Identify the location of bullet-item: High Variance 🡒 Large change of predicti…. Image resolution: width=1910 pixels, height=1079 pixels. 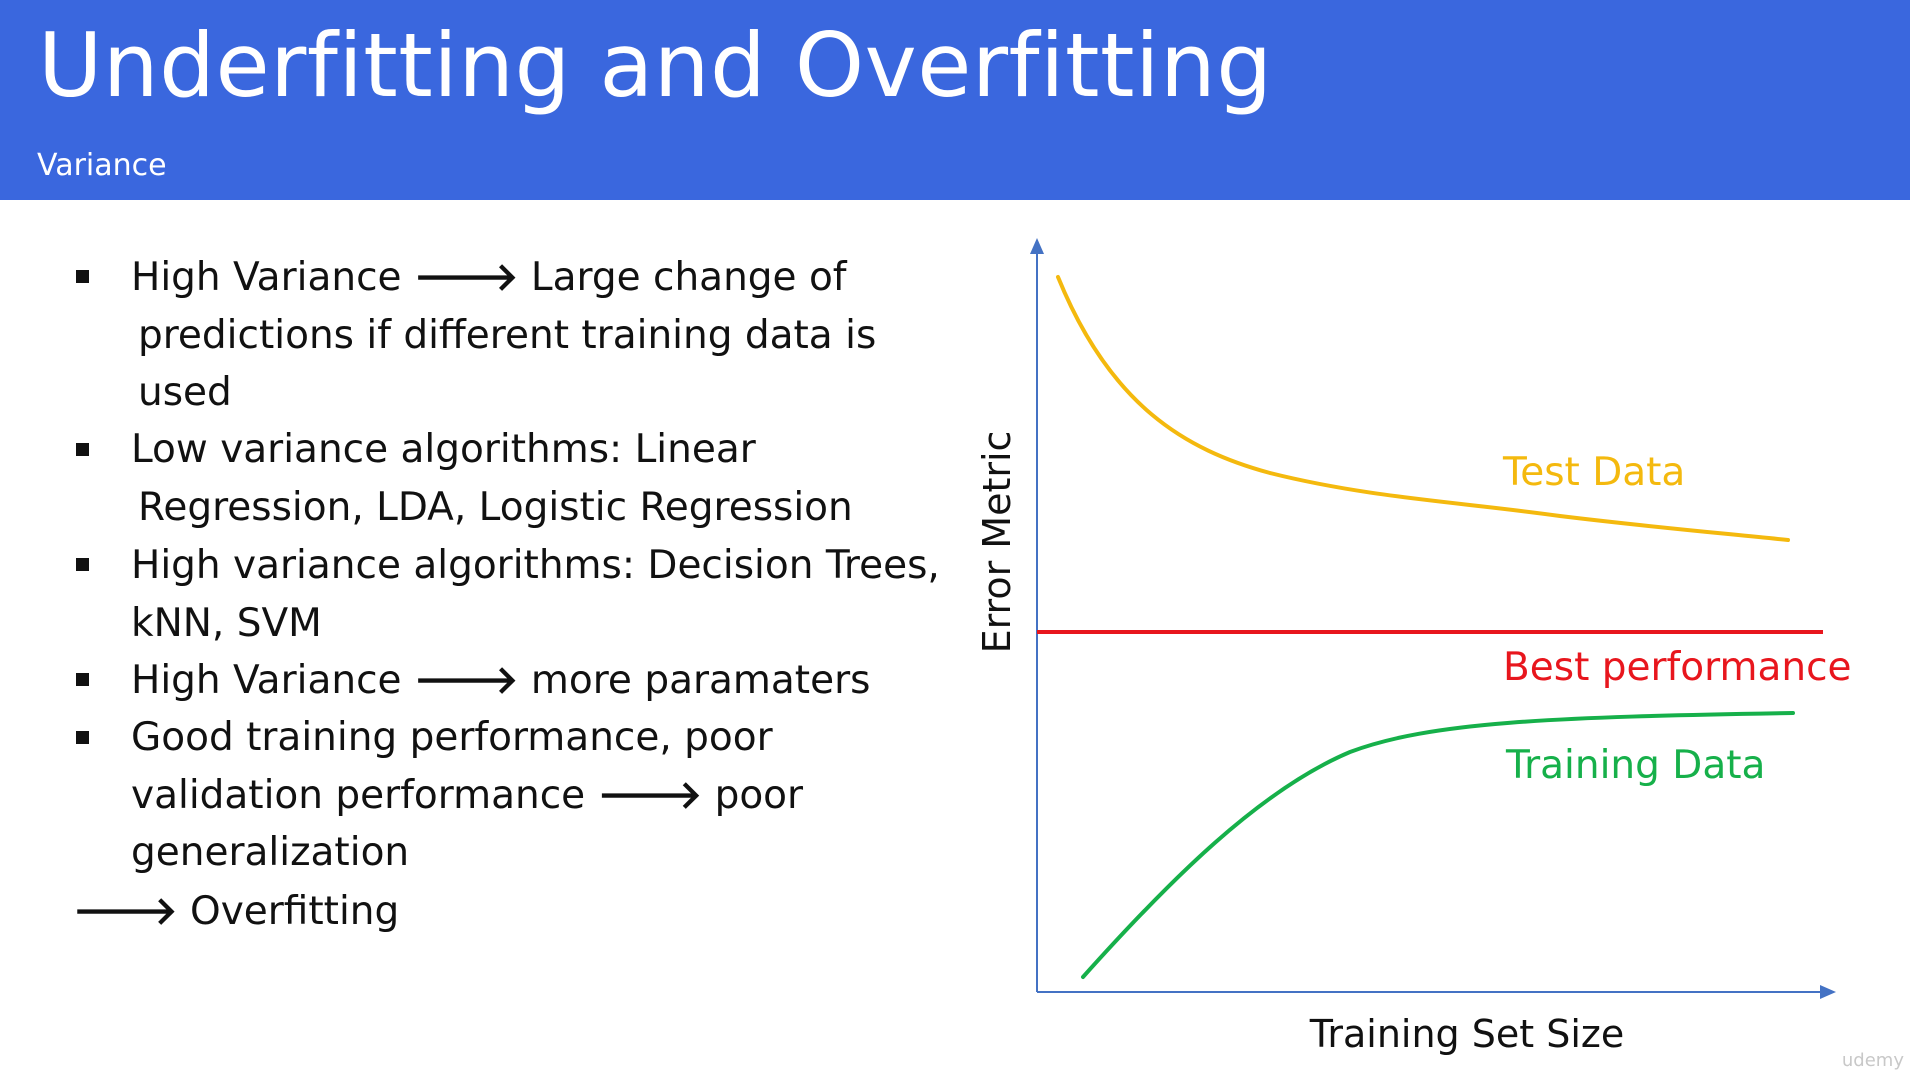
(541, 335).